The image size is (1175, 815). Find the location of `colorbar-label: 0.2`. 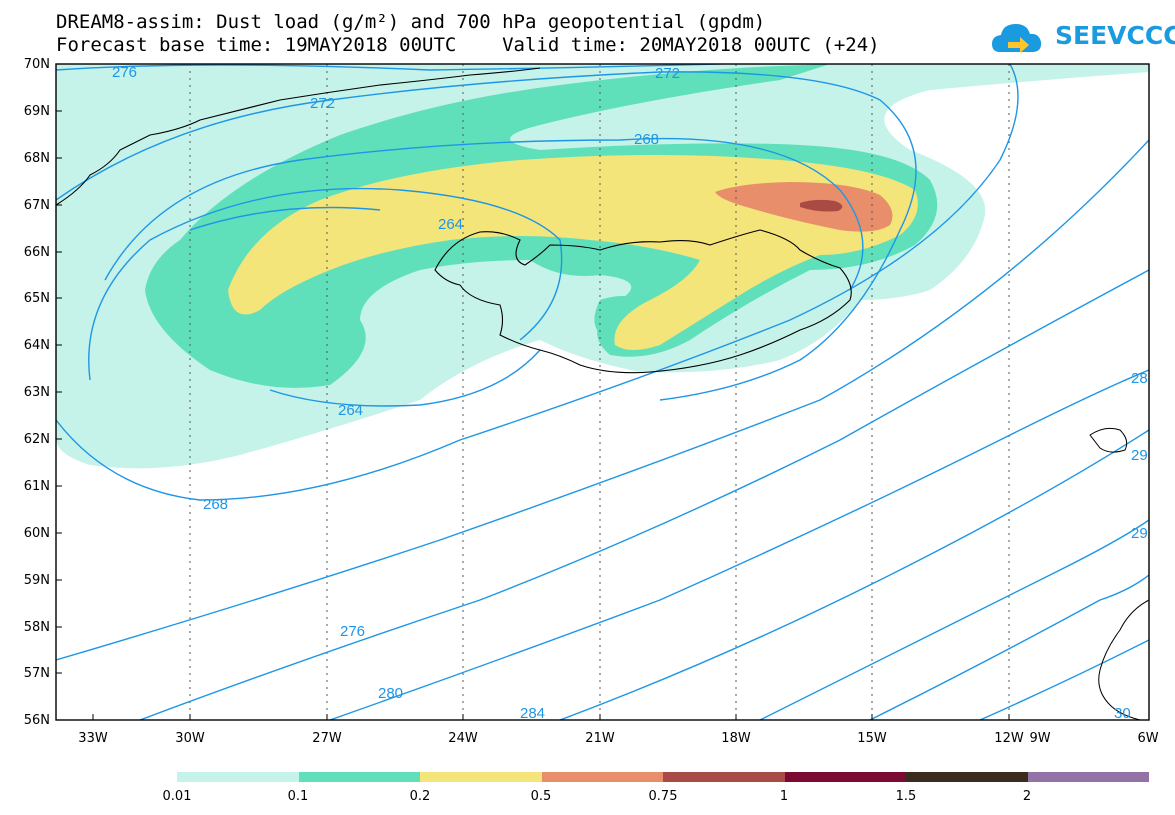

colorbar-label: 0.2 is located at coordinates (420, 796).